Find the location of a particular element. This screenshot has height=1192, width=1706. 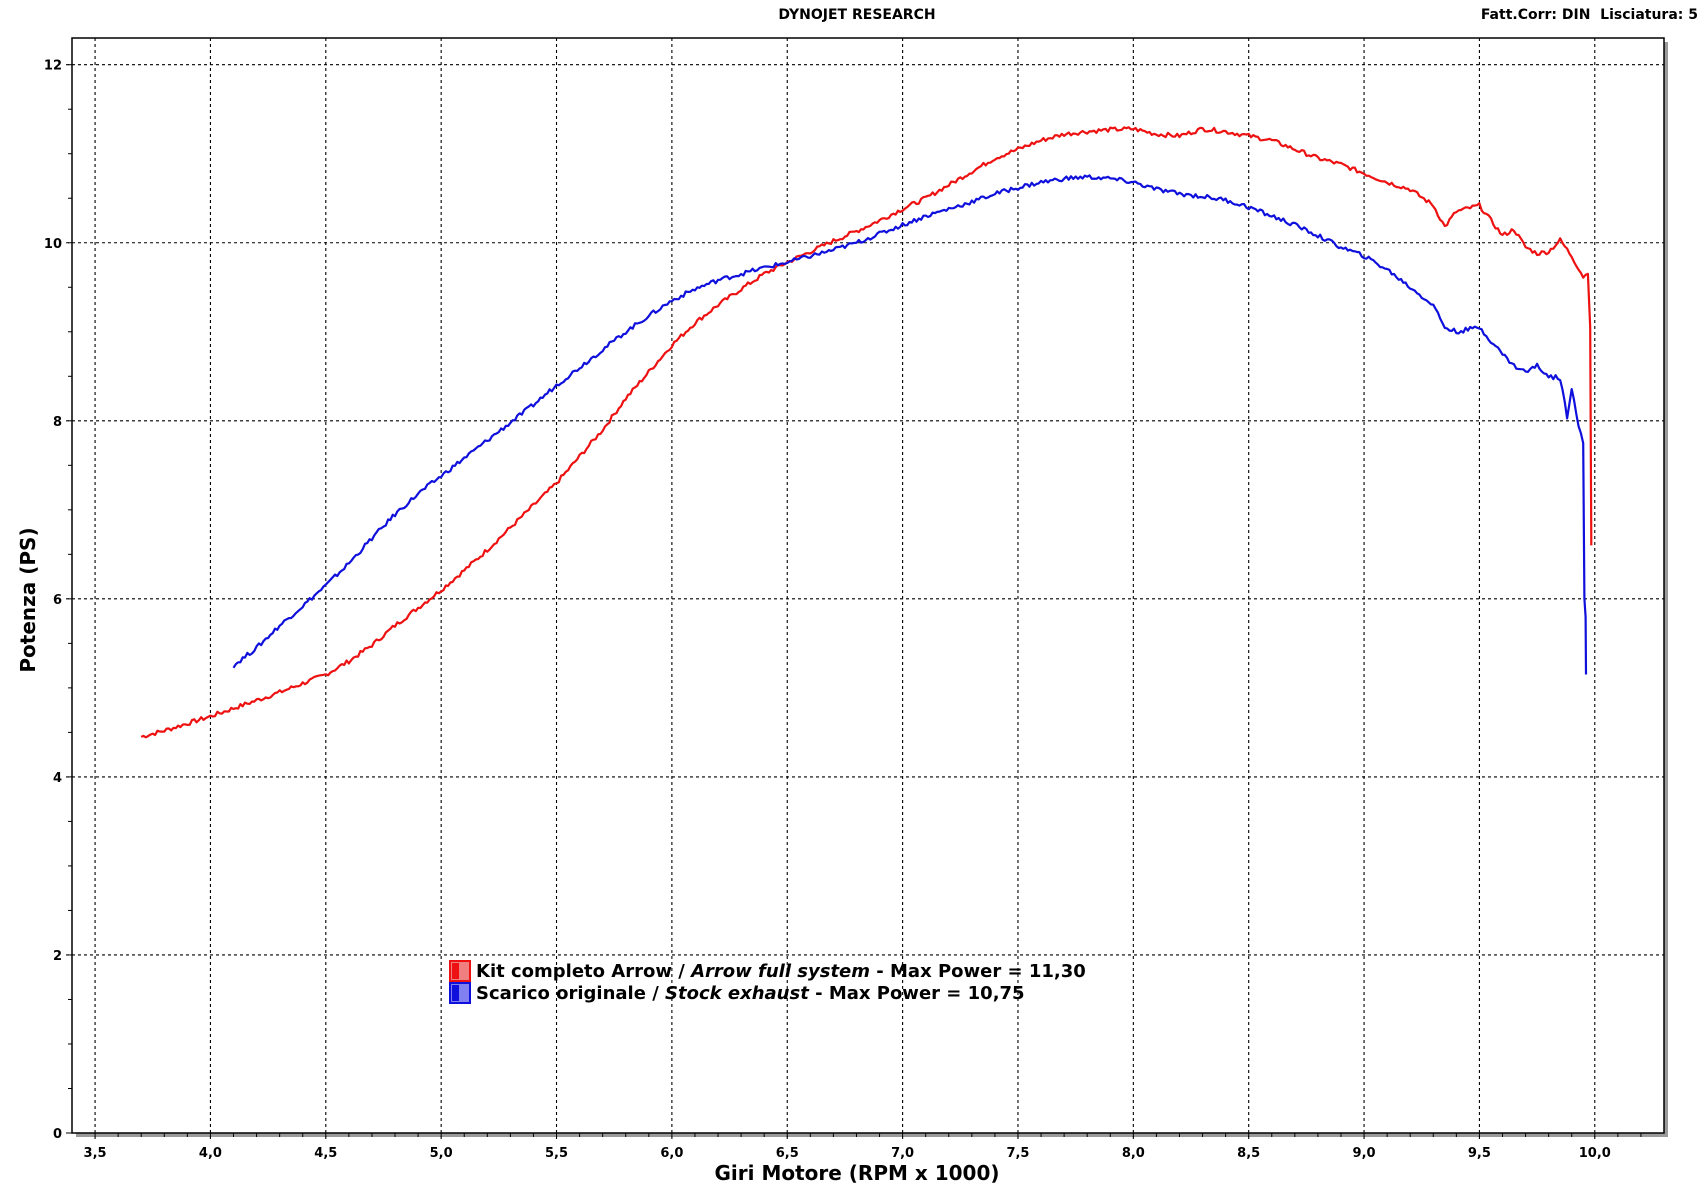

legend-label-italic: Stock exhaust is located at coordinates (737, 993).